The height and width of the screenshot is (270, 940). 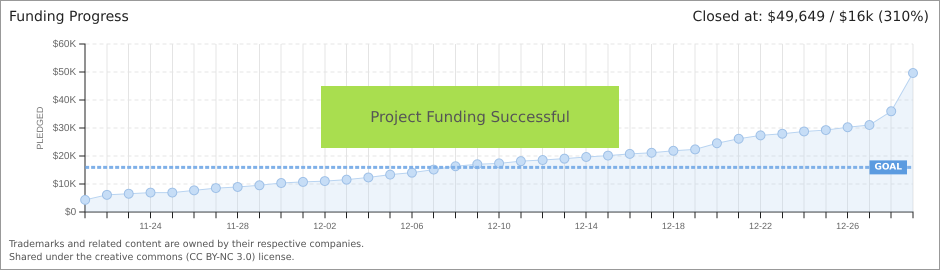 What do you see at coordinates (888, 167) in the screenshot?
I see `ref-line-label: GOAL` at bounding box center [888, 167].